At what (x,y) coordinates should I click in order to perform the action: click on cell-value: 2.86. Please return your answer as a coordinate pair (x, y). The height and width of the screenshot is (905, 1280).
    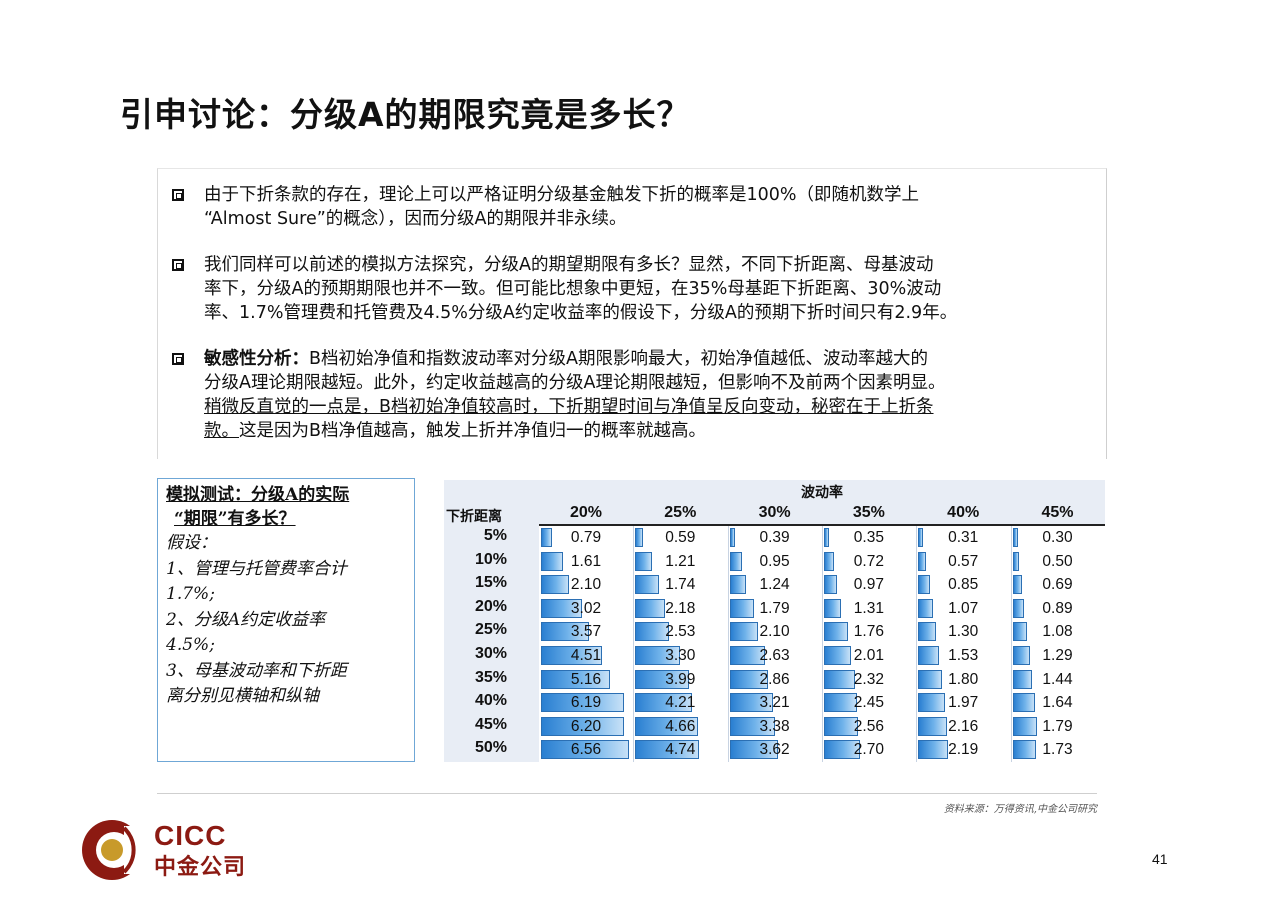
    Looking at the image, I should click on (774, 679).